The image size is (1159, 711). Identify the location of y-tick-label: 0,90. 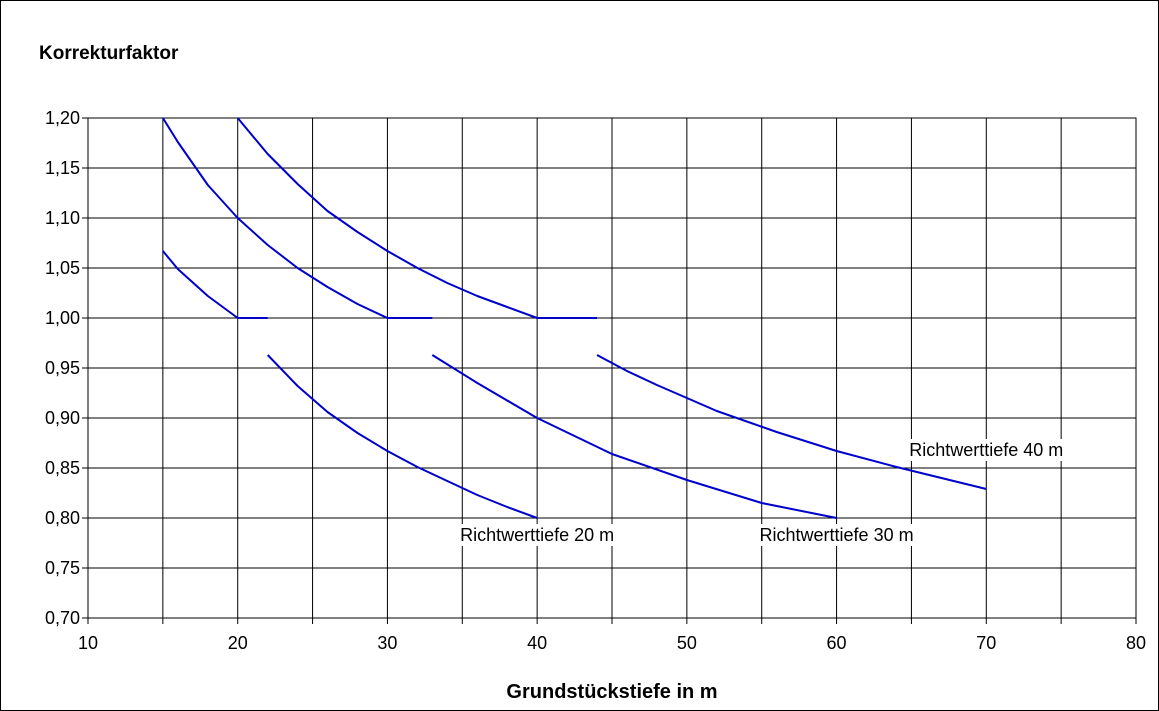
(62, 418).